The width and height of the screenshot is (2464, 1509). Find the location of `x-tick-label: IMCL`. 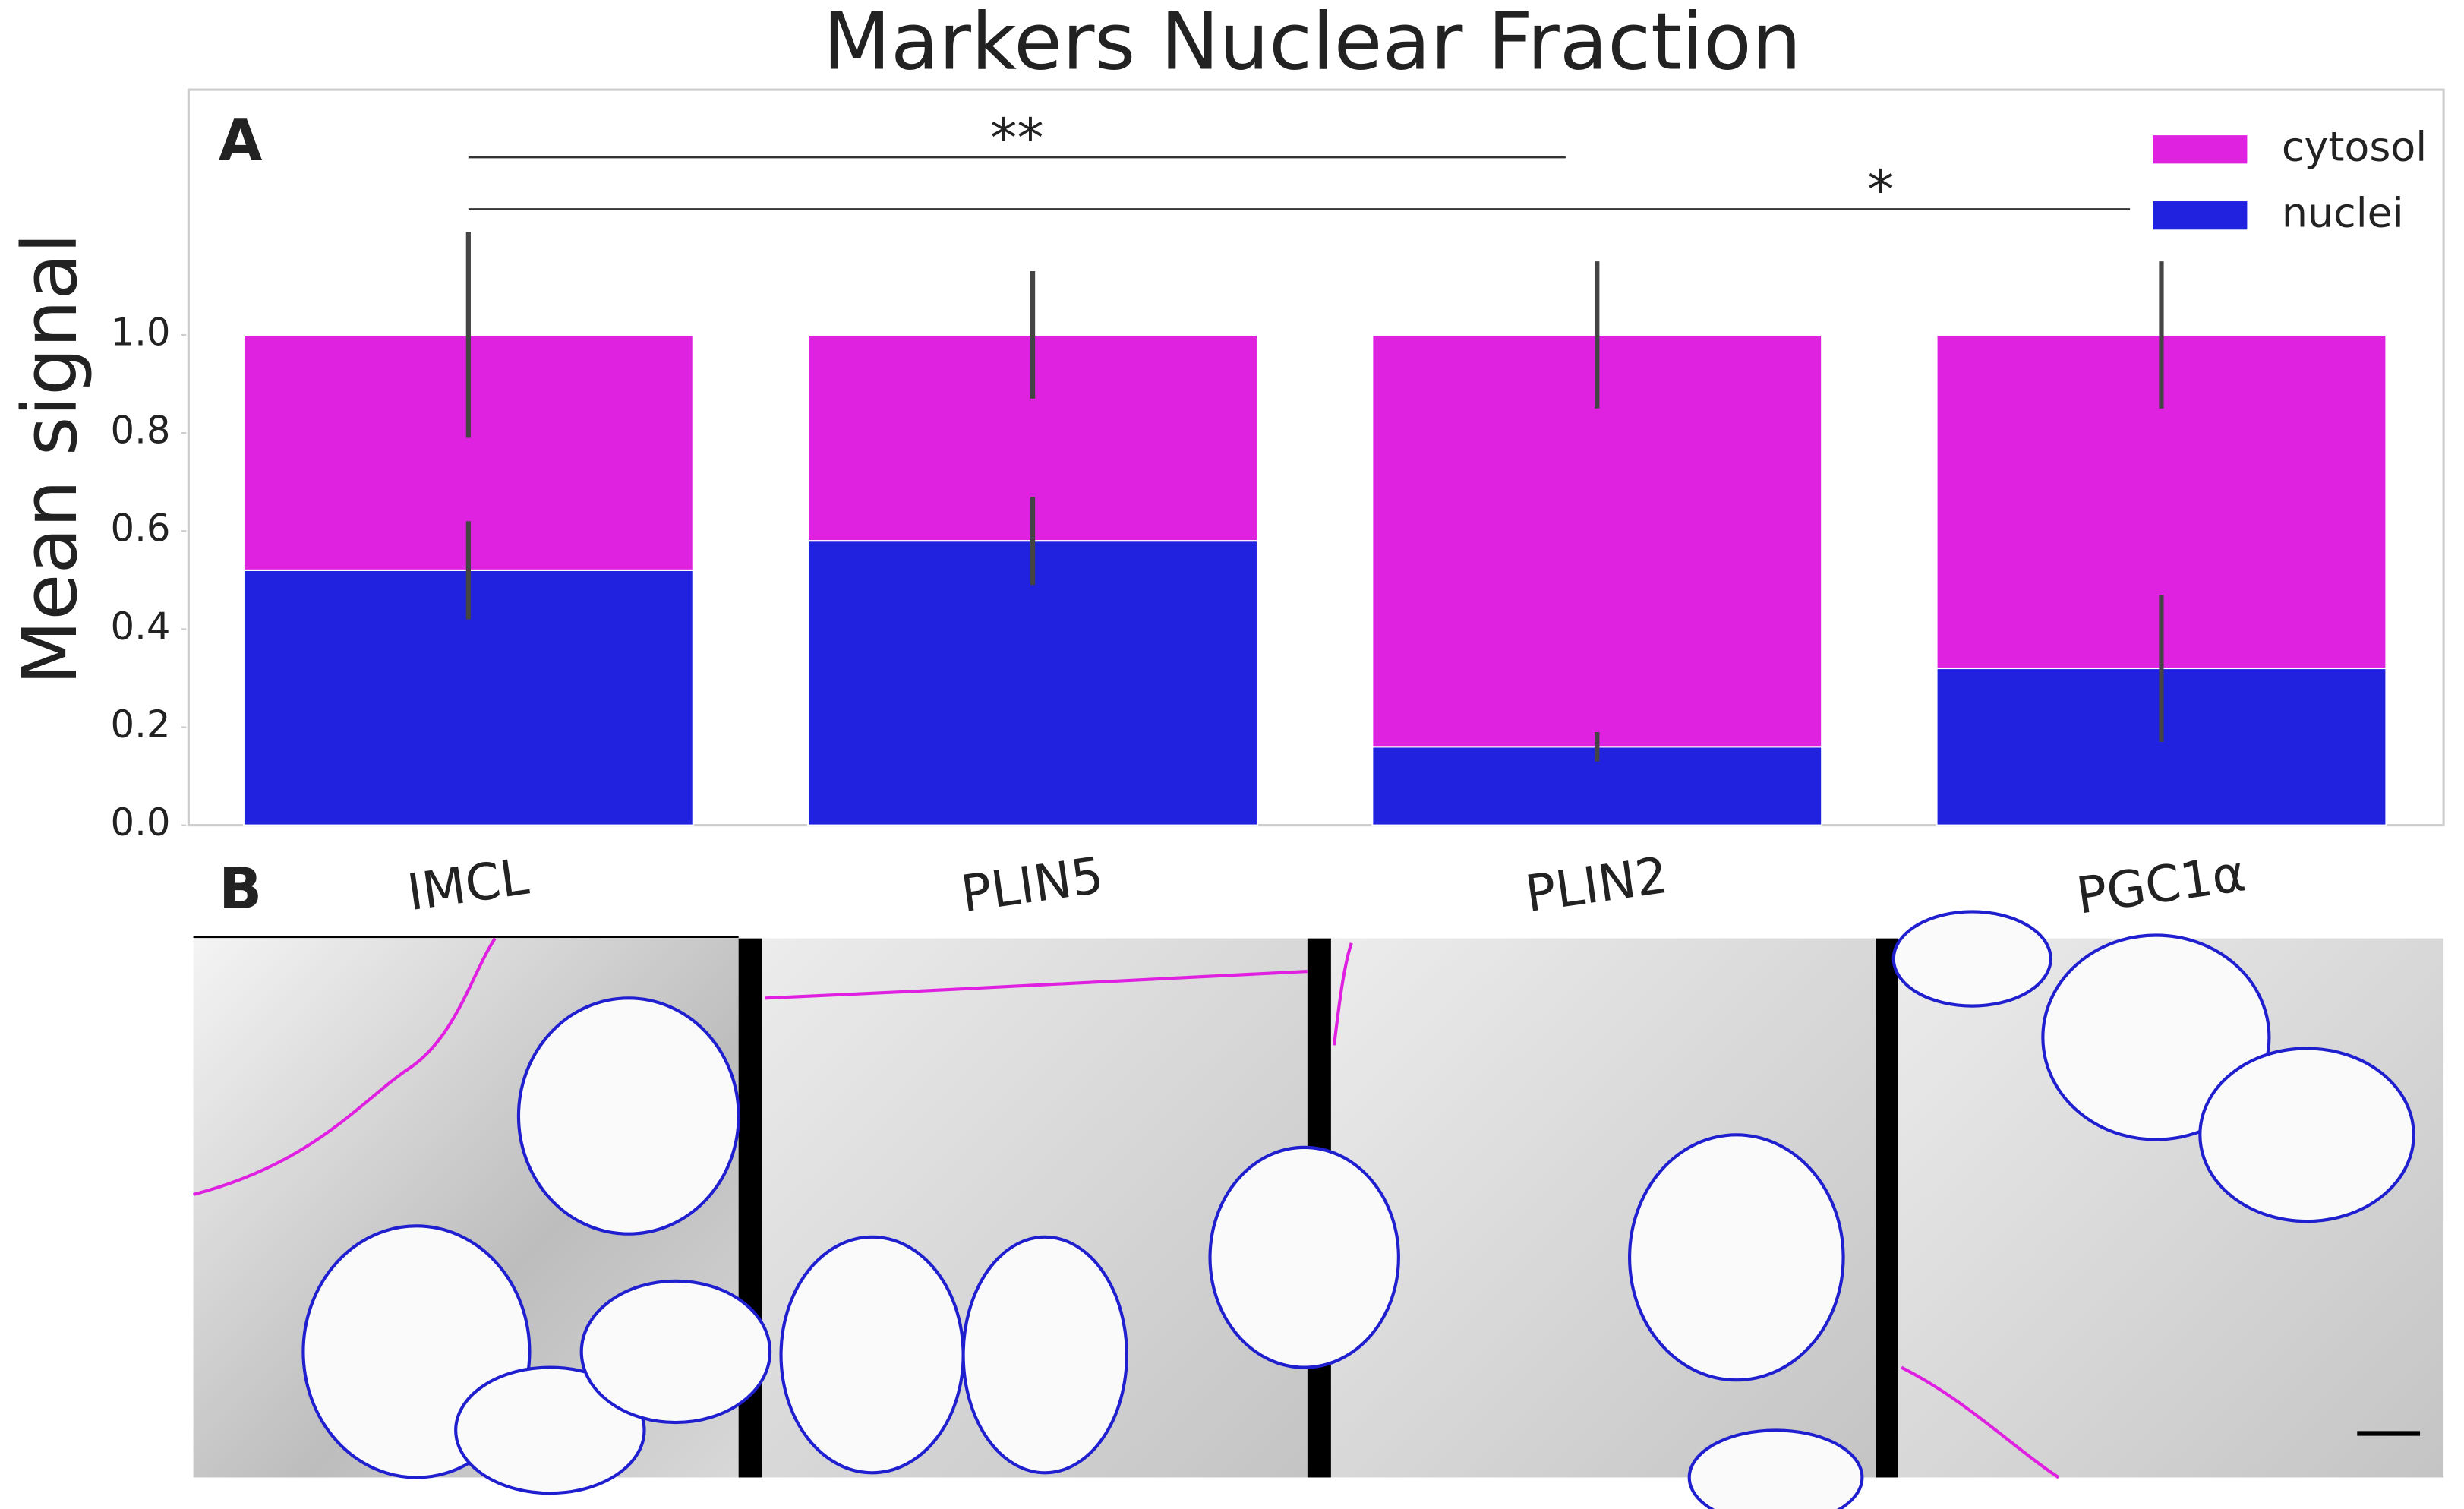

x-tick-label: IMCL is located at coordinates (468, 885).